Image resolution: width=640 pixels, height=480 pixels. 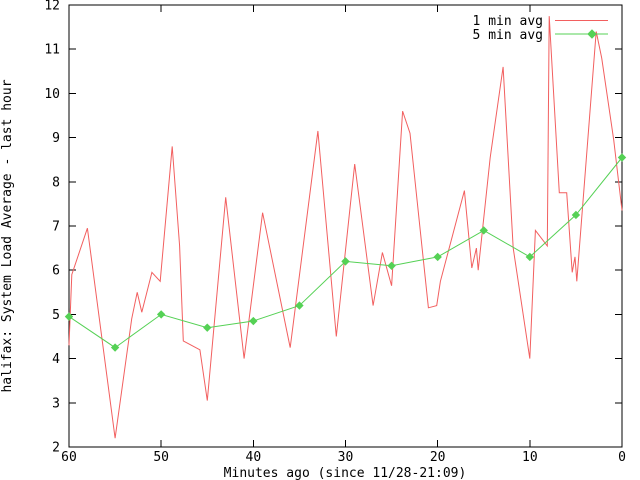 What do you see at coordinates (438, 457) in the screenshot?
I see `x-tick-label: 20` at bounding box center [438, 457].